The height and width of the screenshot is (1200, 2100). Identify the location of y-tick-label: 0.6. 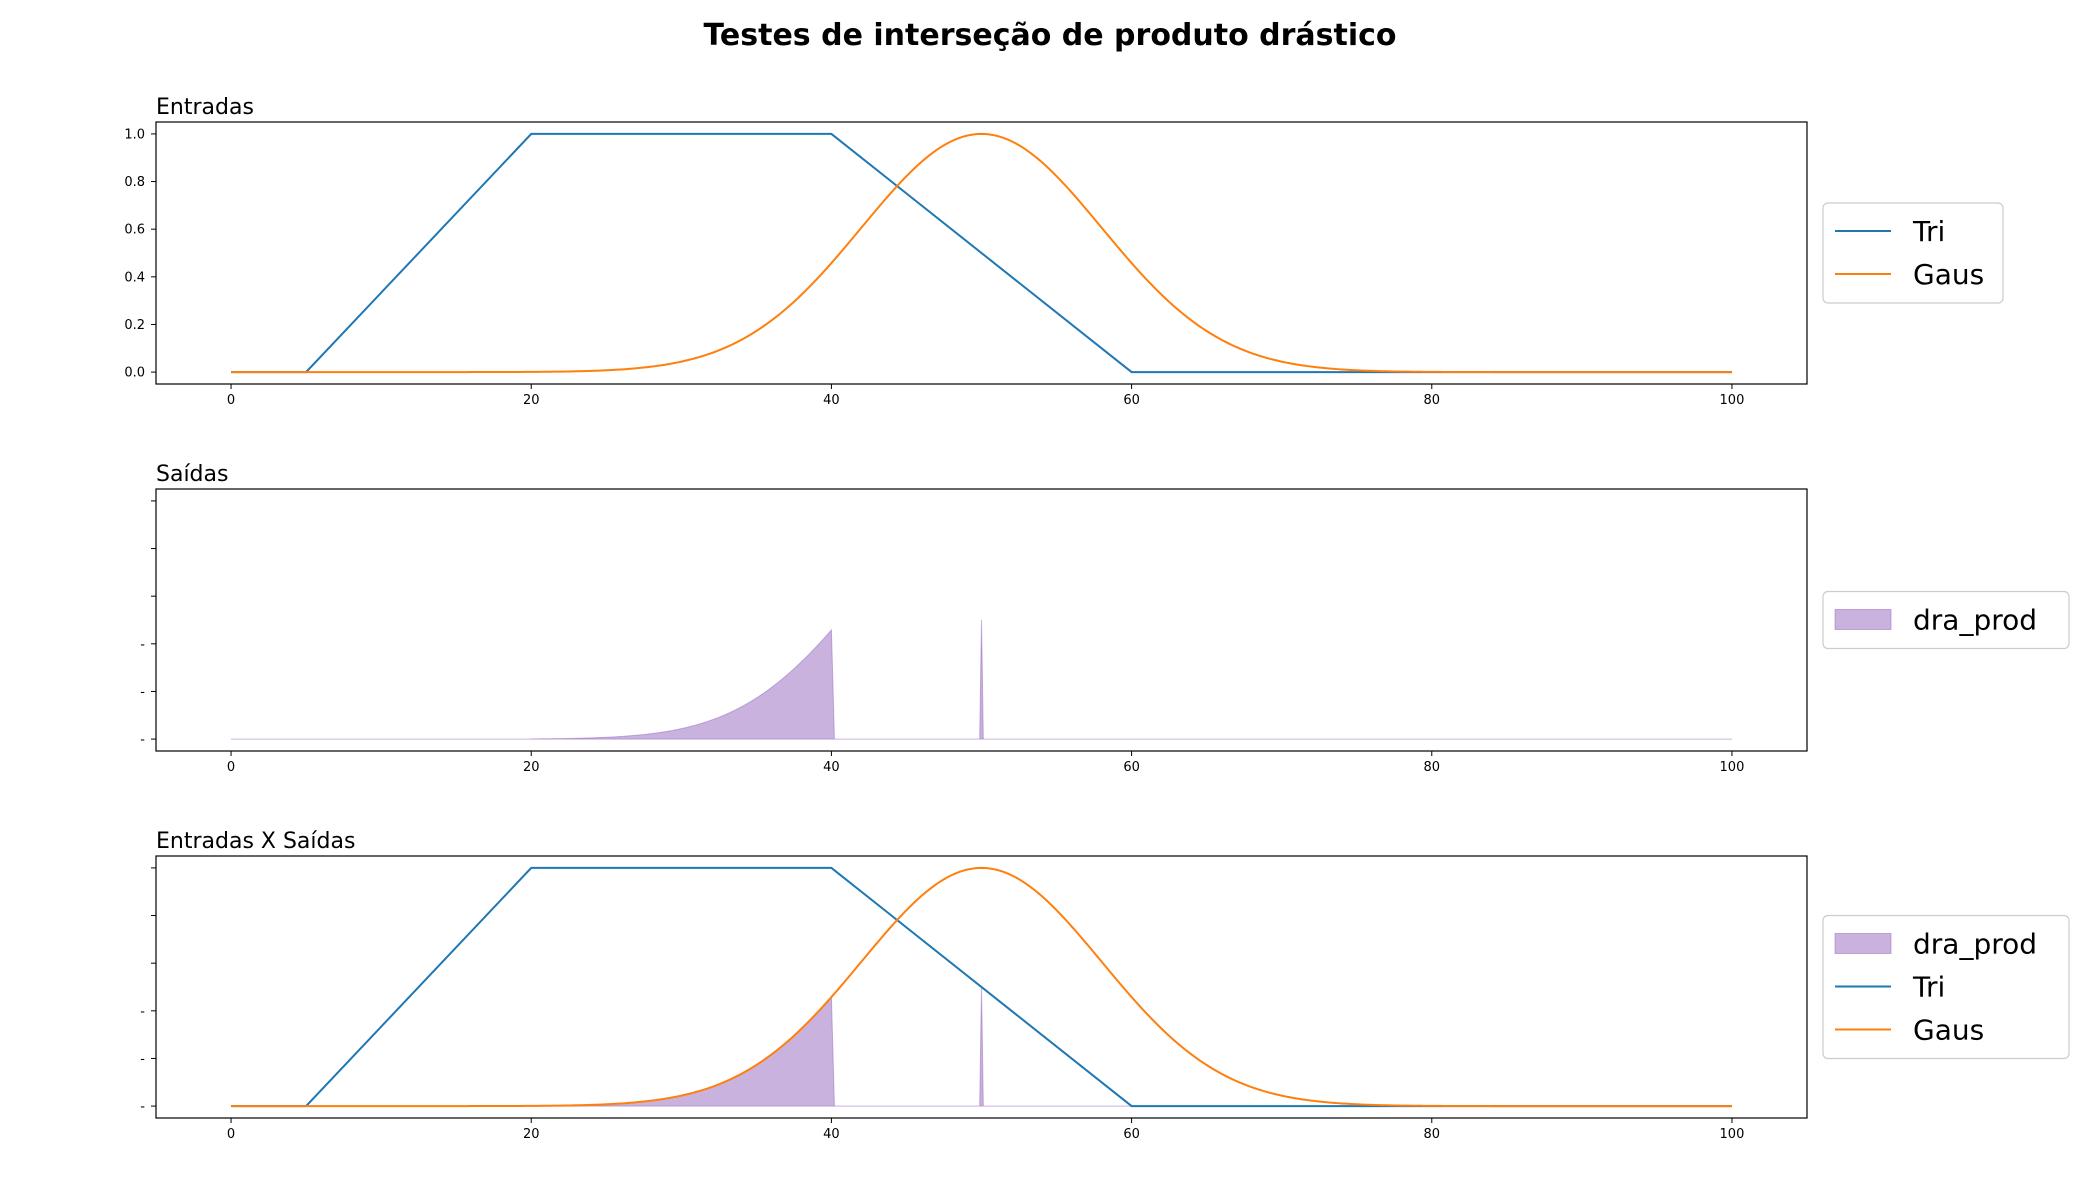
(134, 230).